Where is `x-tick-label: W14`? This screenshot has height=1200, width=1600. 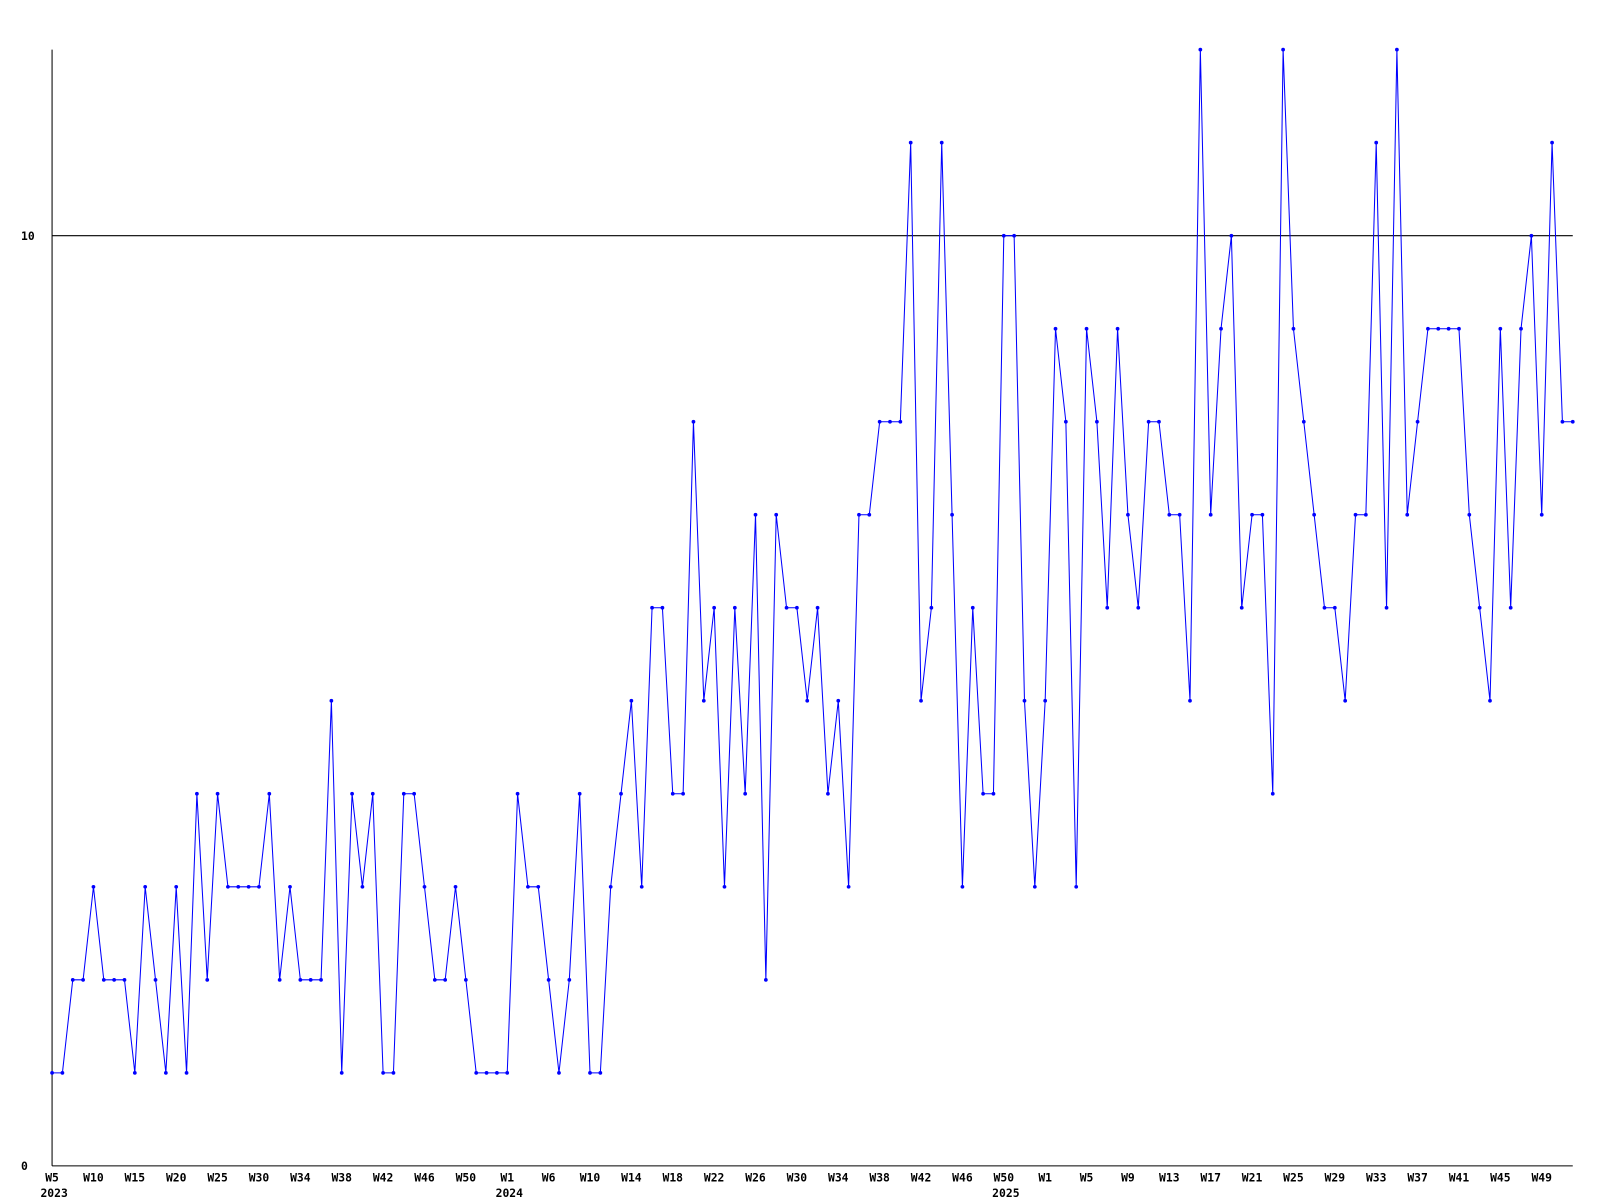
x-tick-label: W14 is located at coordinates (631, 1177).